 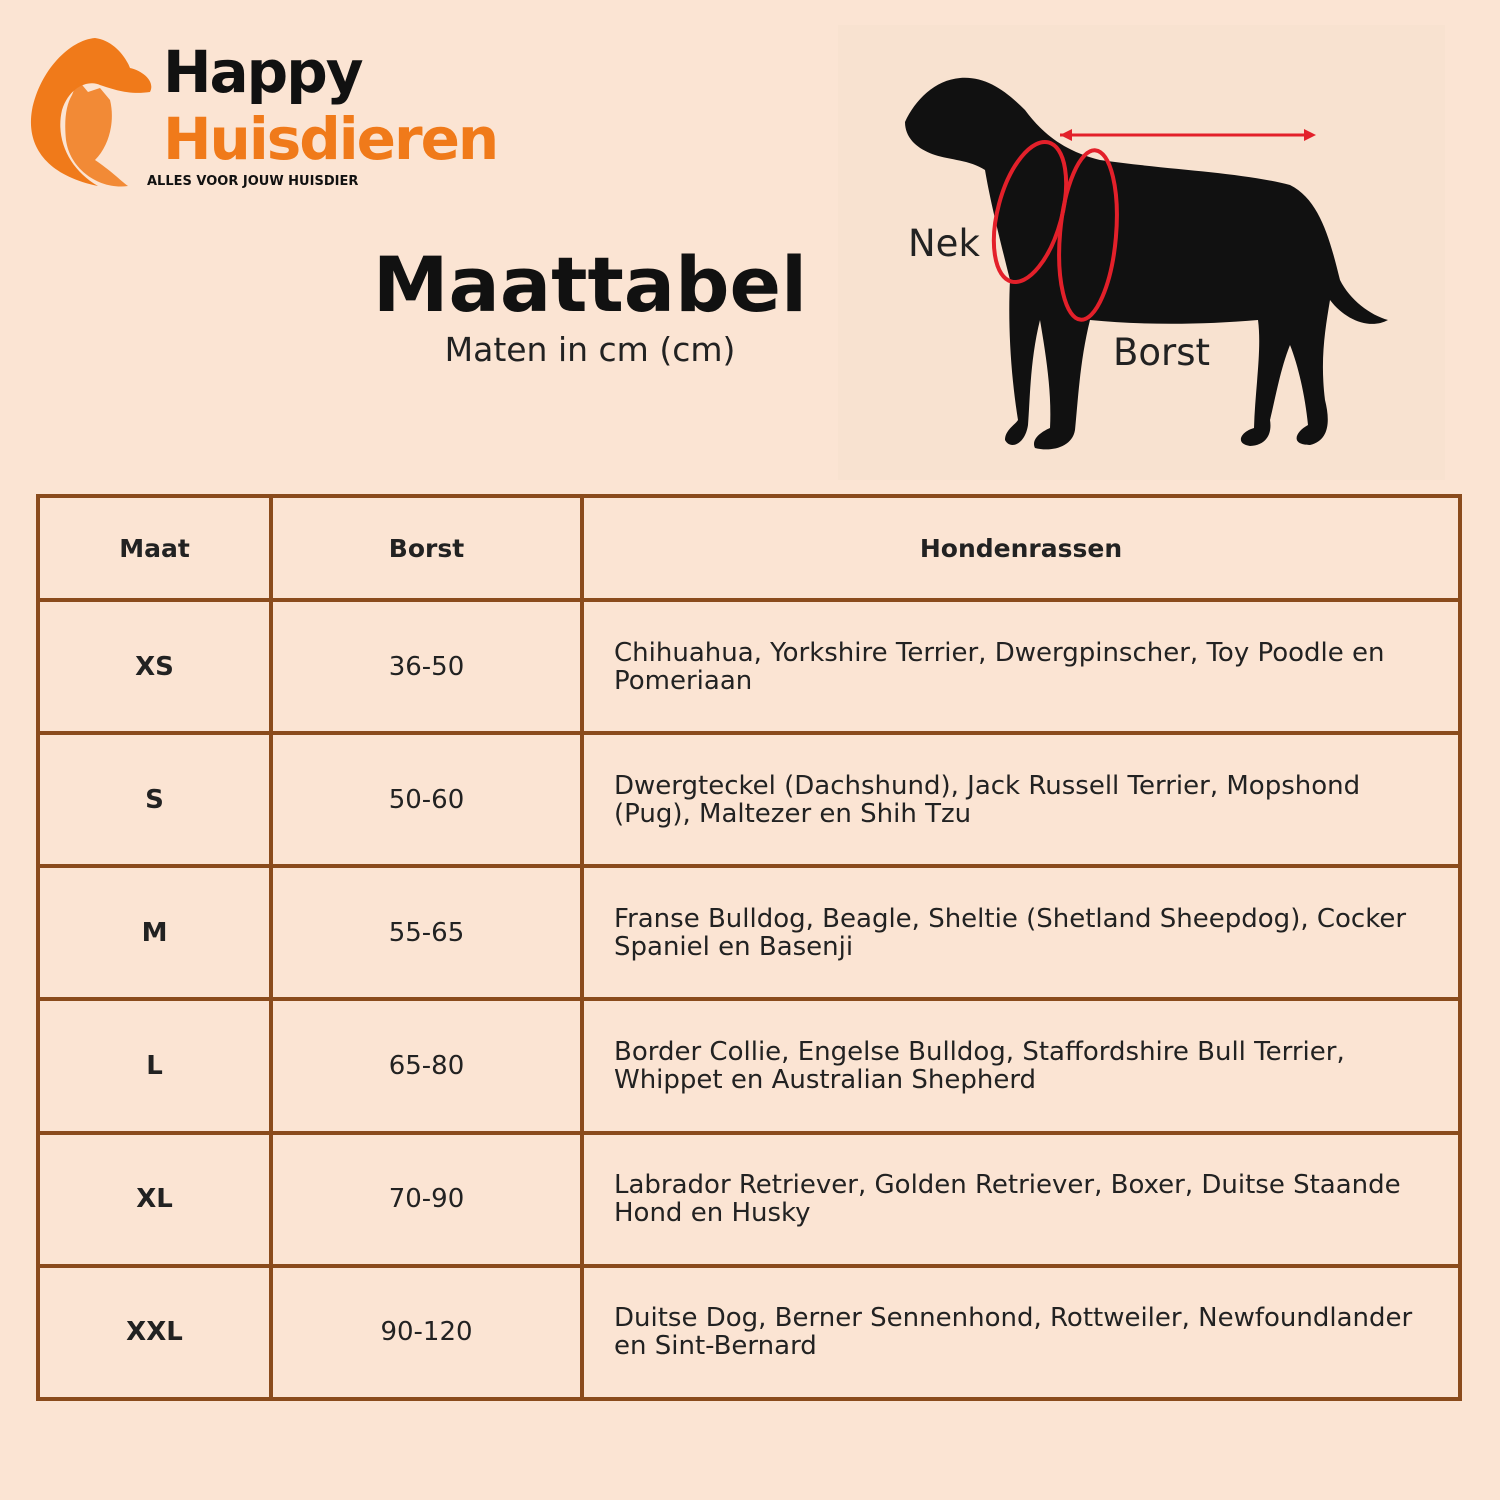 I want to click on chest-cell: 90-120, so click(x=426, y=1332).